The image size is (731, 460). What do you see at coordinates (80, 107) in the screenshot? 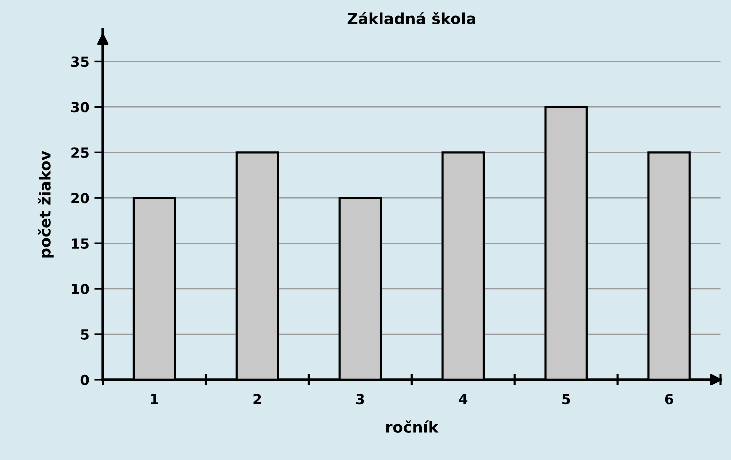
I see `y-tick-label: 30` at bounding box center [80, 107].